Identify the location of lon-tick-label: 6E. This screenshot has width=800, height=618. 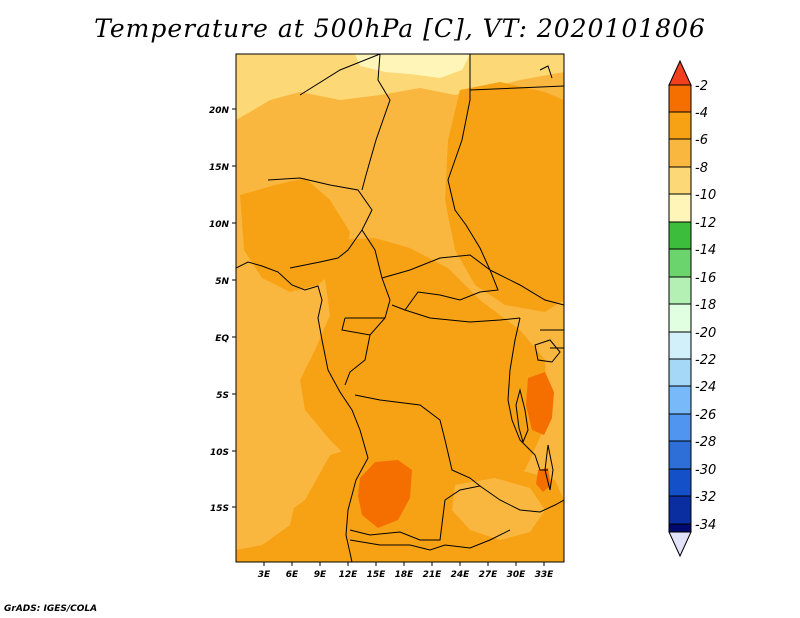
(292, 575).